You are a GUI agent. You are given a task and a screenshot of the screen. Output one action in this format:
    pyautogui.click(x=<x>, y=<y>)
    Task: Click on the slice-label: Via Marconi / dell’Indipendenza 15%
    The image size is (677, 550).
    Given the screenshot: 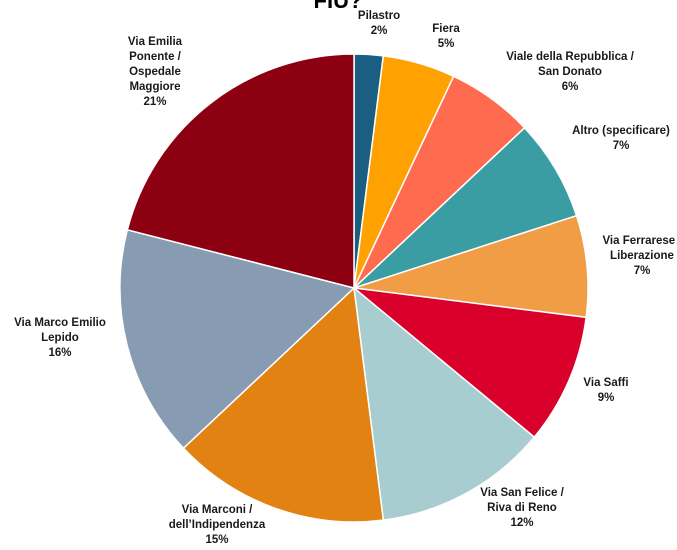 What is the action you would take?
    pyautogui.click(x=217, y=525)
    